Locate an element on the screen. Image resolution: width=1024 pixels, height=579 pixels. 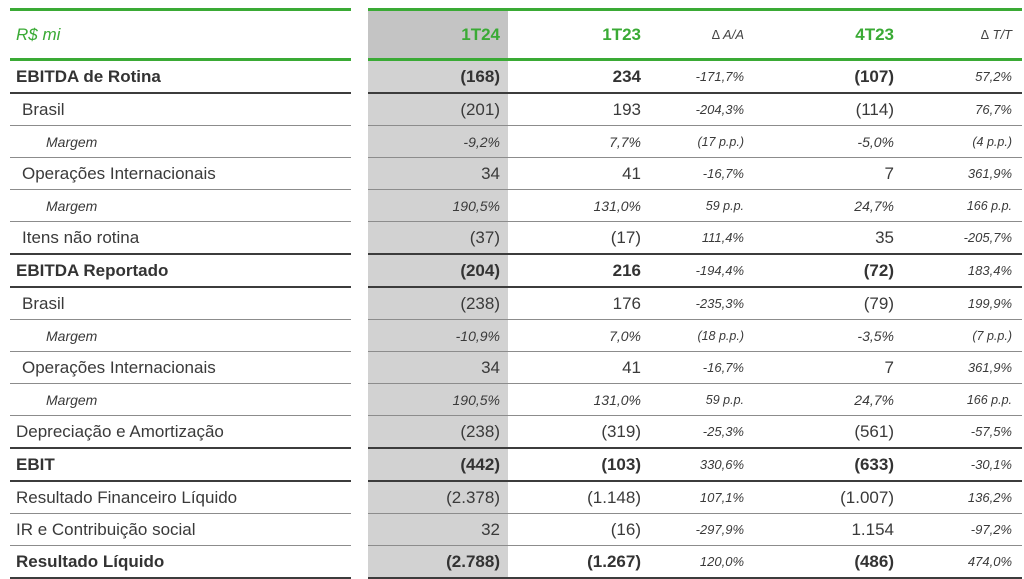
value-1t23: 216 is located at coordinates (578, 271).